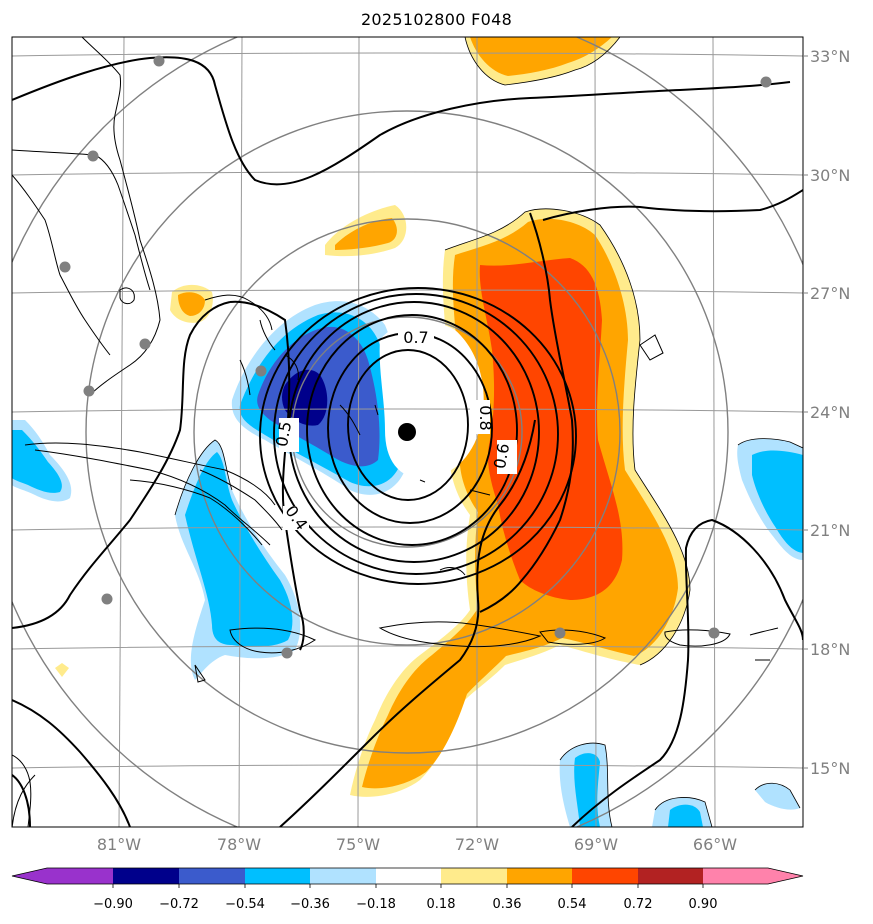  I want to click on lat-label-21N: 21°N, so click(830, 530).